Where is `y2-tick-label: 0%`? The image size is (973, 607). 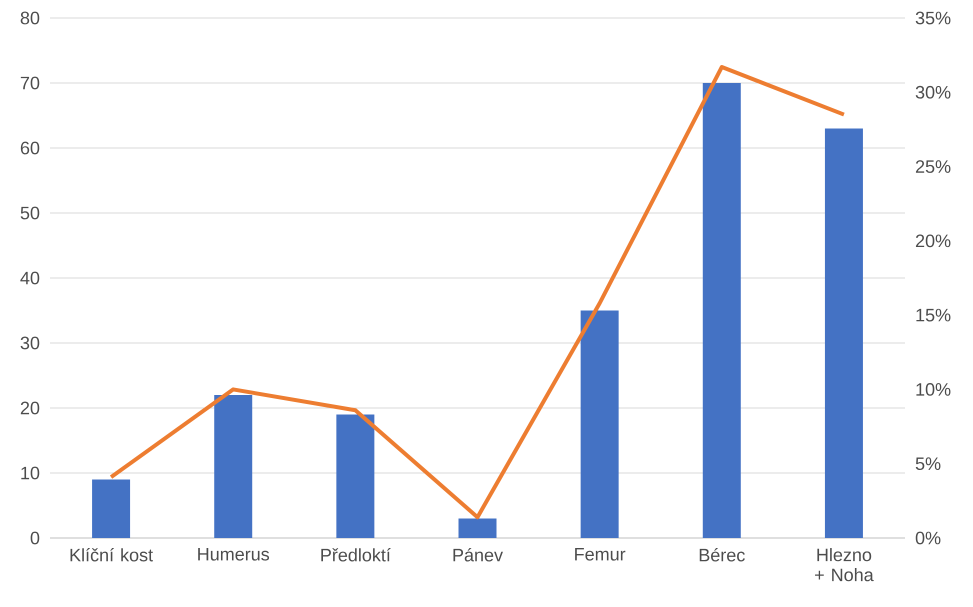
y2-tick-label: 0% is located at coordinates (928, 538).